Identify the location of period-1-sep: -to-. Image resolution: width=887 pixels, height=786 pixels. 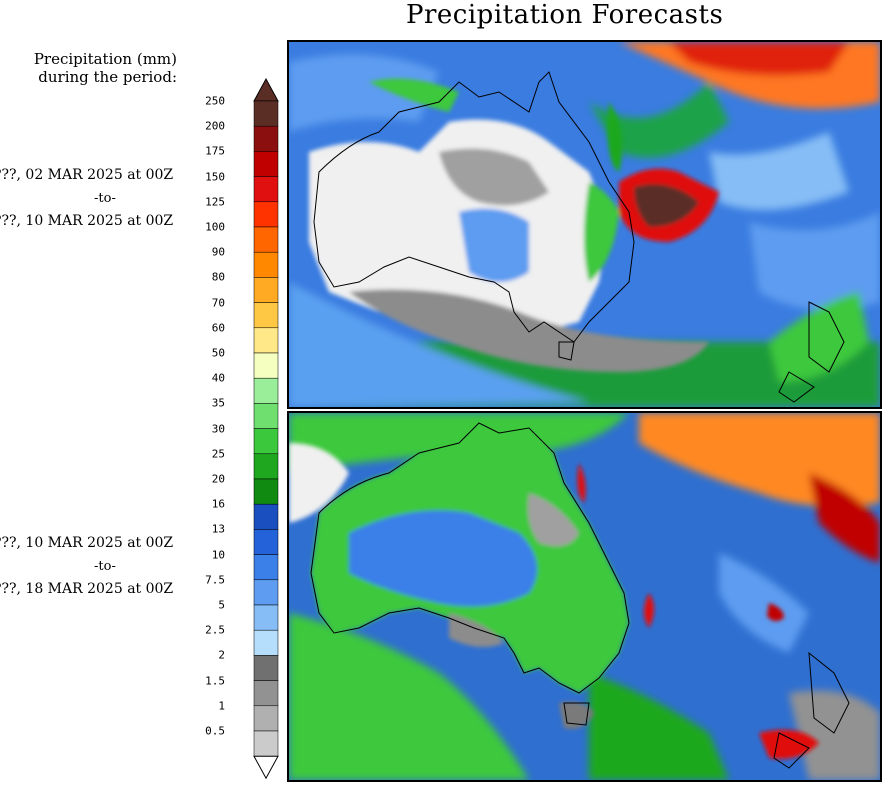
(105, 198).